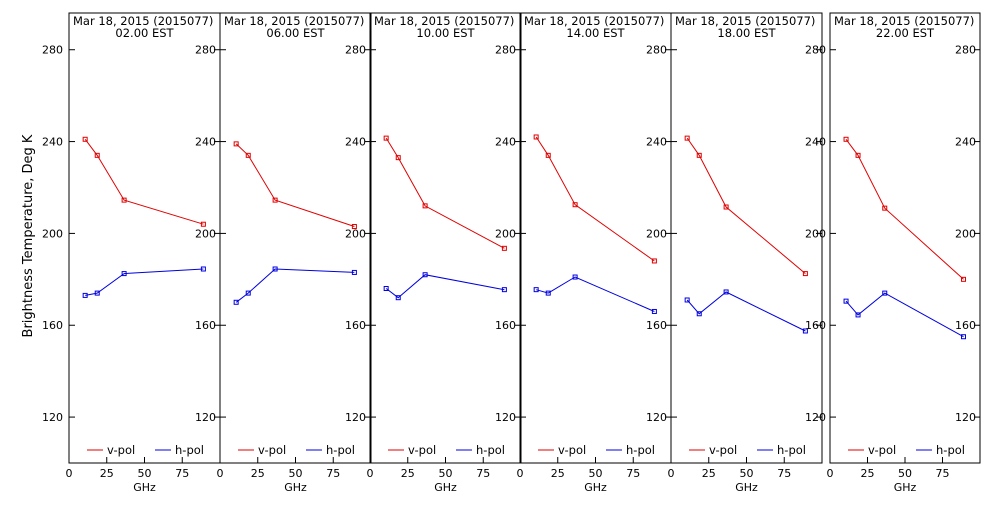 This screenshot has height=505, width=1000. Describe the element at coordinates (445, 33) in the screenshot. I see `panel-subtitle: 10.00 EST` at that location.